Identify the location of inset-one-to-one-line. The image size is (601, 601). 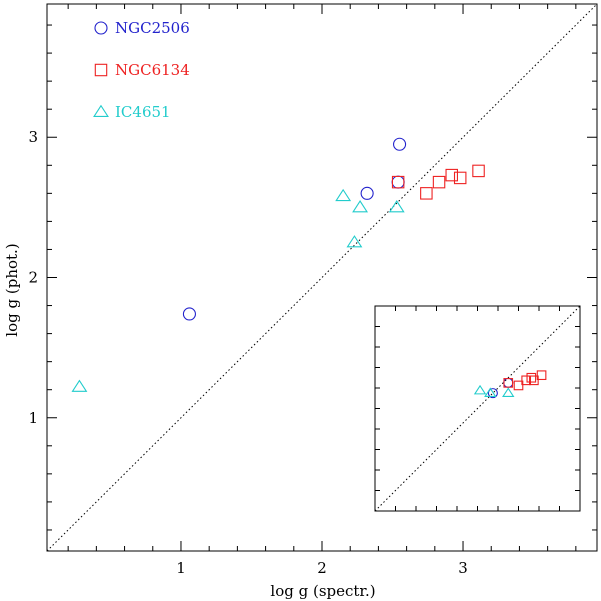
(477, 408).